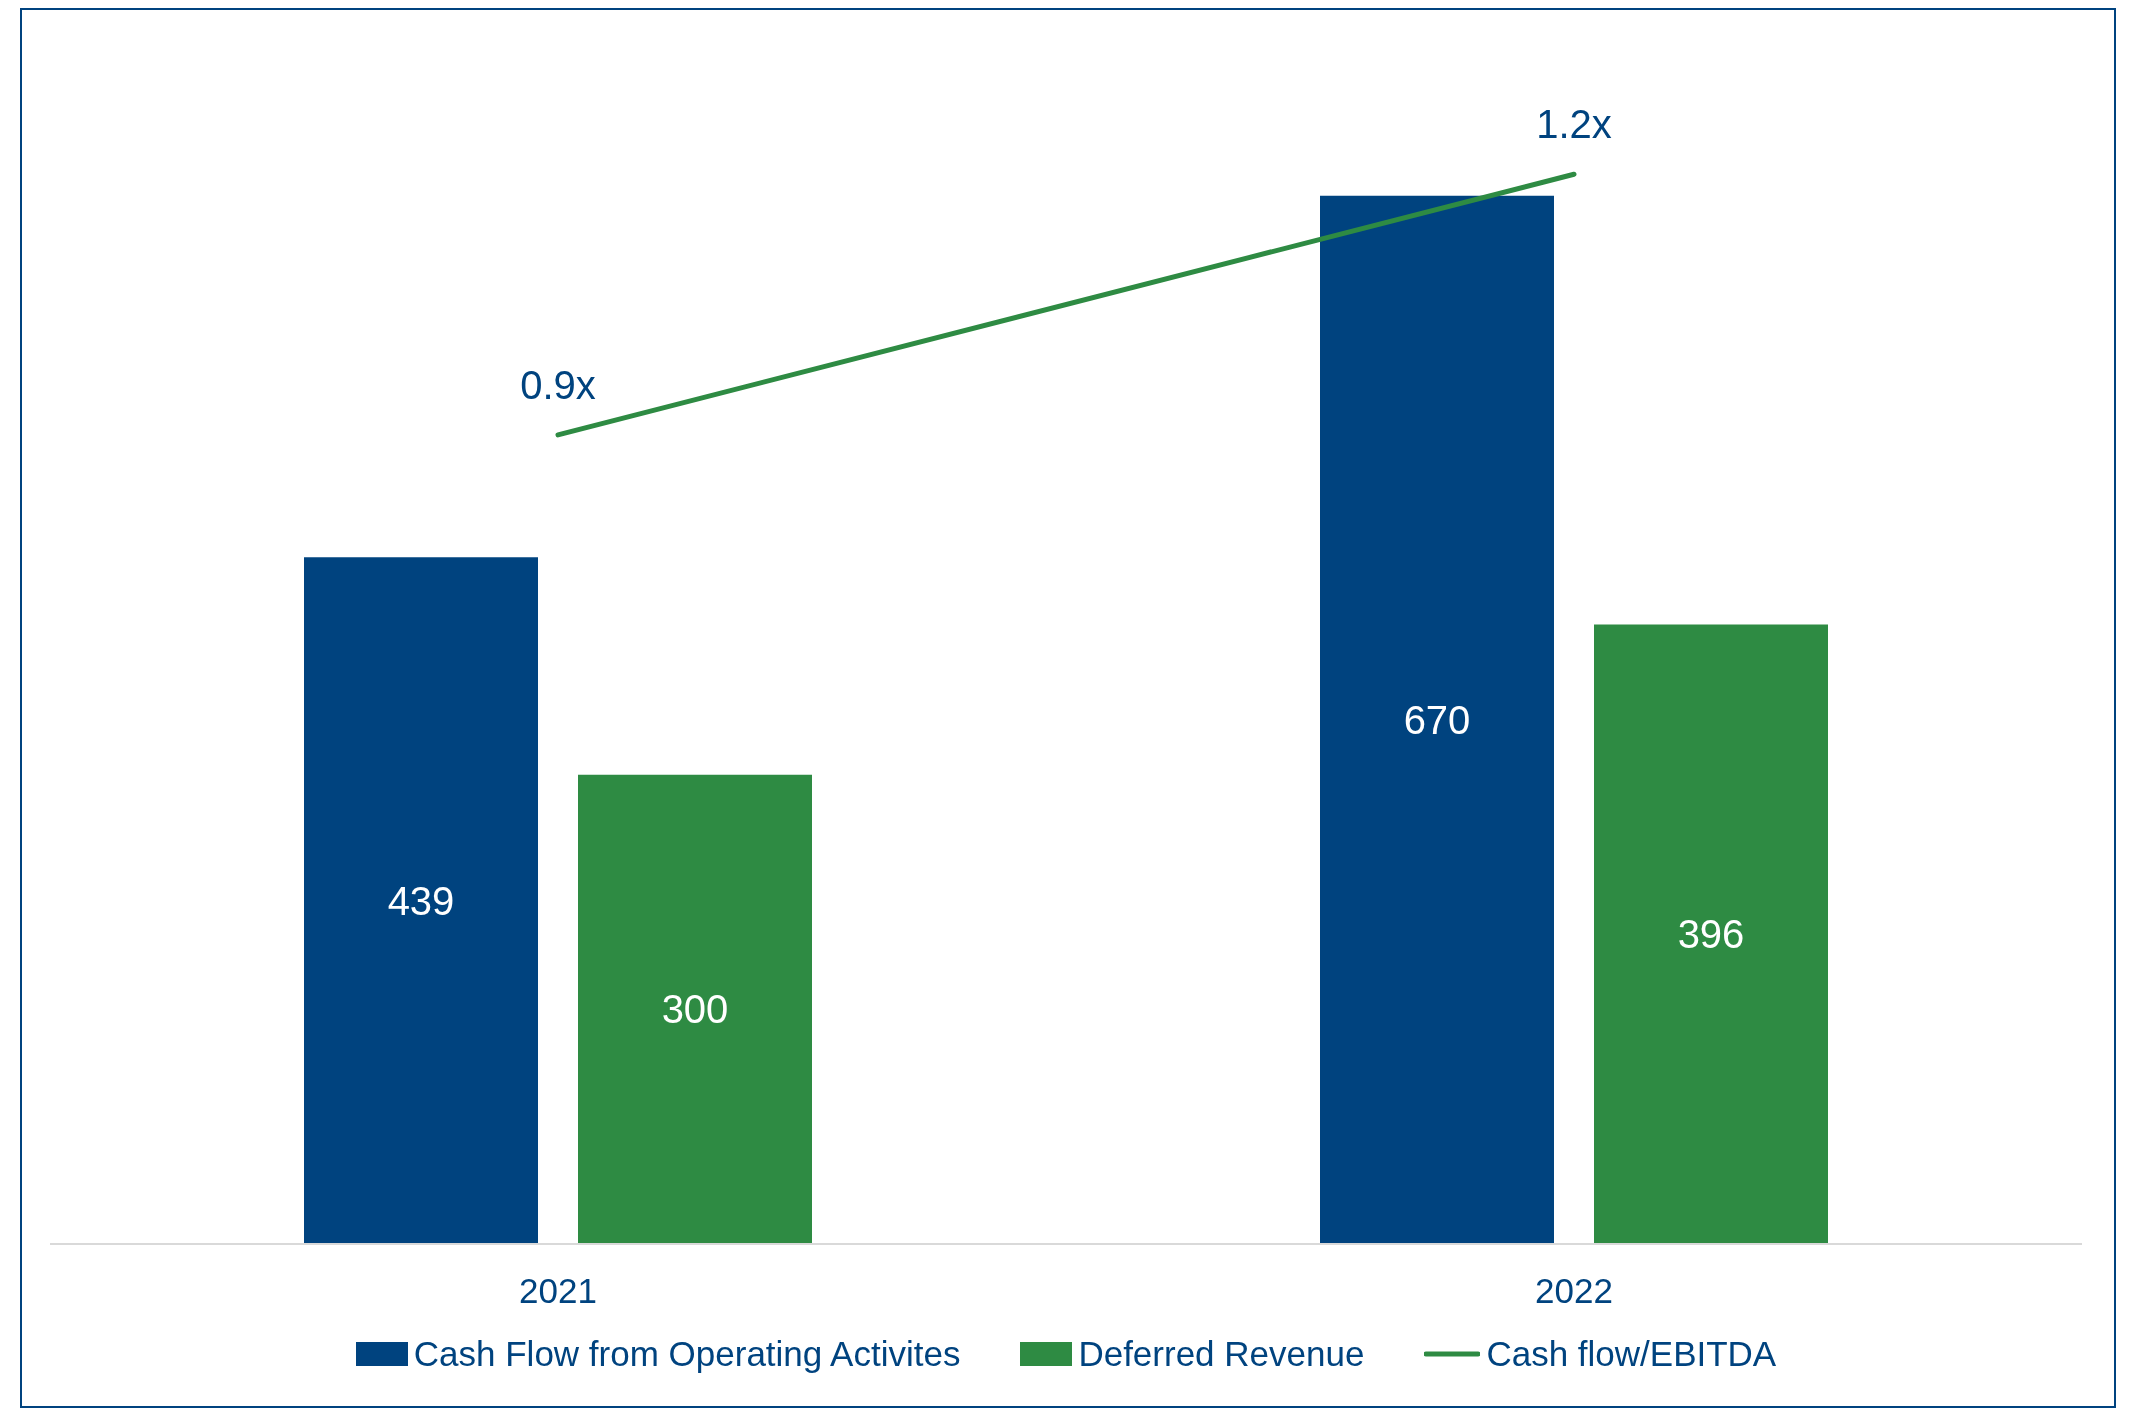  What do you see at coordinates (1574, 124) in the screenshot?
I see `data-label: 1.2x` at bounding box center [1574, 124].